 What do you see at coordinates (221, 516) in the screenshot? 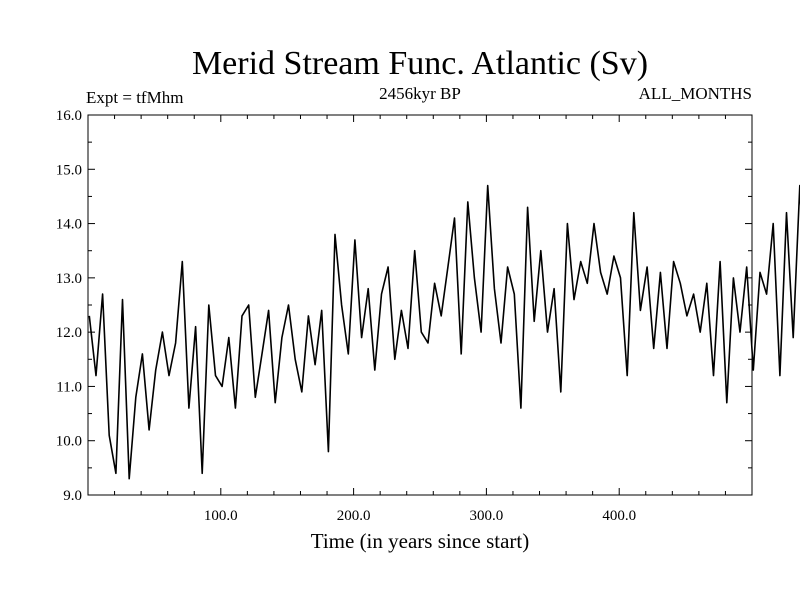
I see `x-tick-label: 100.0` at bounding box center [221, 516].